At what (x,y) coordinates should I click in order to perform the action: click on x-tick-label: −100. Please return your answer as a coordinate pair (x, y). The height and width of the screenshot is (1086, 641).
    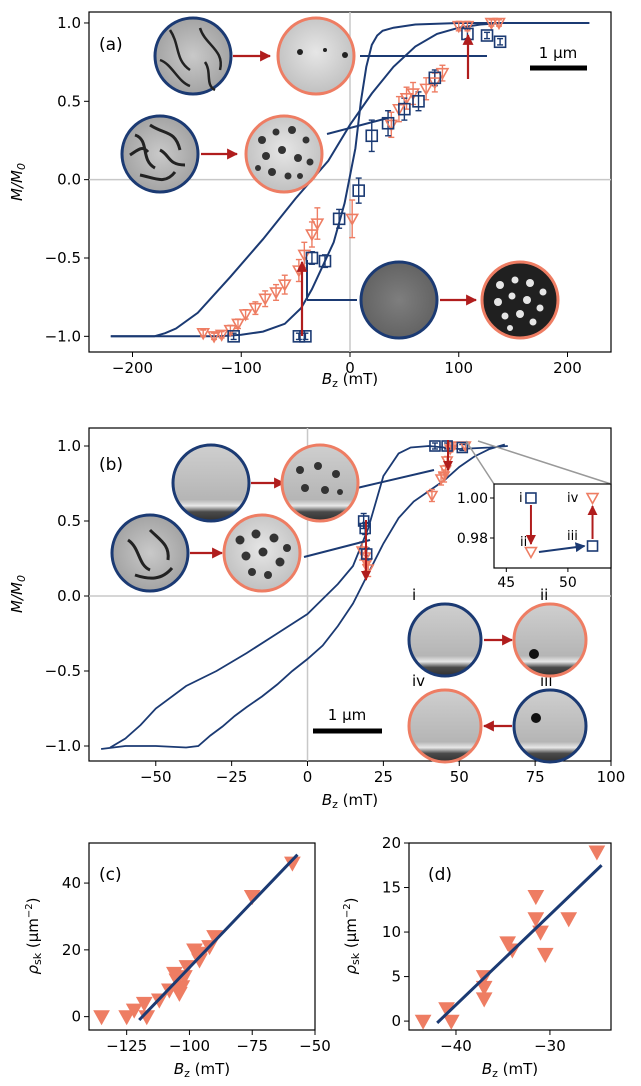
    Looking at the image, I should click on (241, 368).